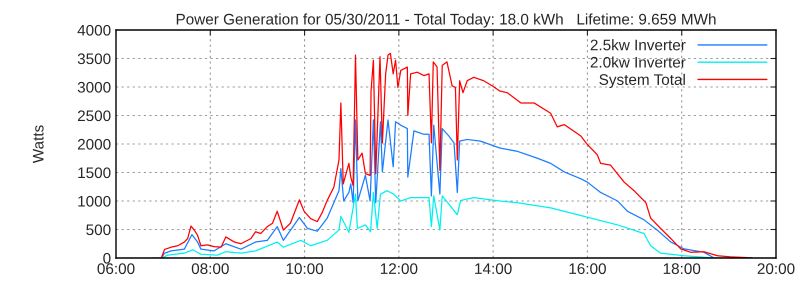 The image size is (800, 300). Describe the element at coordinates (94, 58) in the screenshot. I see `y-tick-label: 3500` at that location.